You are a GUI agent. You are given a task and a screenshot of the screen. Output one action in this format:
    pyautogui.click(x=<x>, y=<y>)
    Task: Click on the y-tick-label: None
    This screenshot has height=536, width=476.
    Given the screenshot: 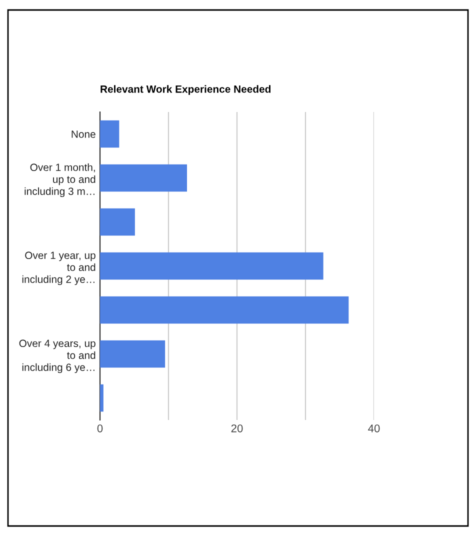 What is the action you would take?
    pyautogui.click(x=84, y=134)
    